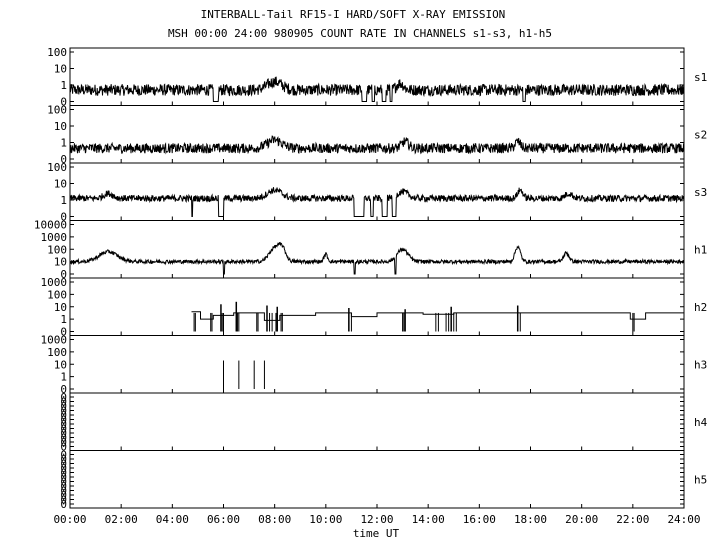 The width and height of the screenshot is (720, 550). Describe the element at coordinates (63, 332) in the screenshot. I see `y-tick-label-h2: 0` at that location.